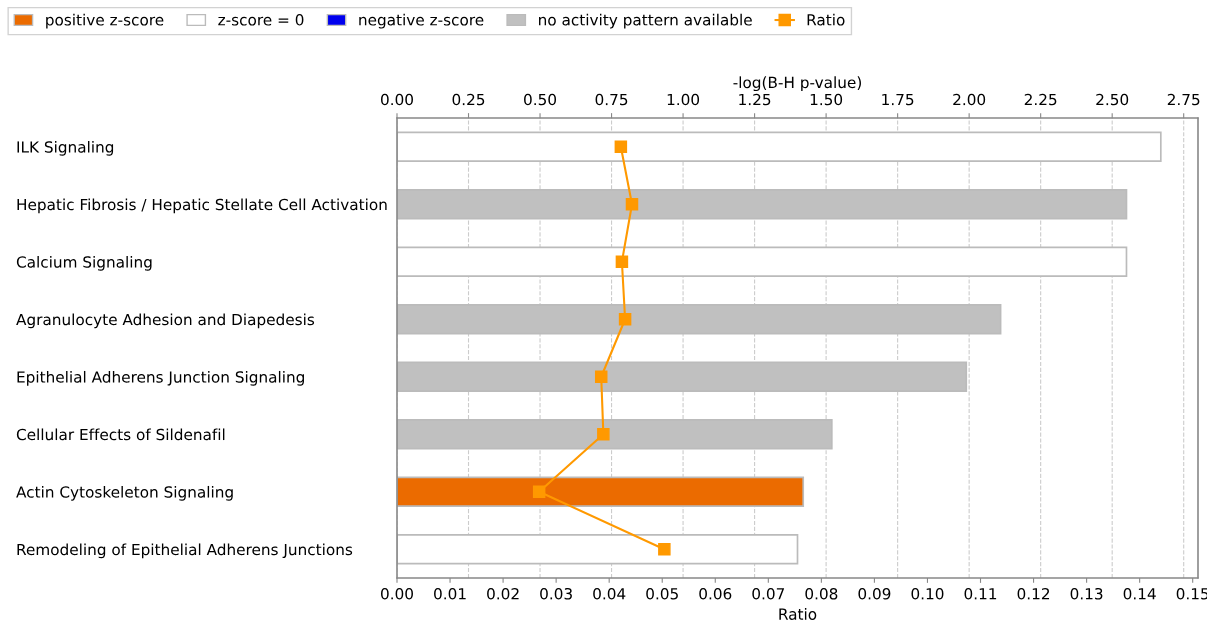  Describe the element at coordinates (450, 593) in the screenshot. I see `x-tick-label: 0.01` at that location.